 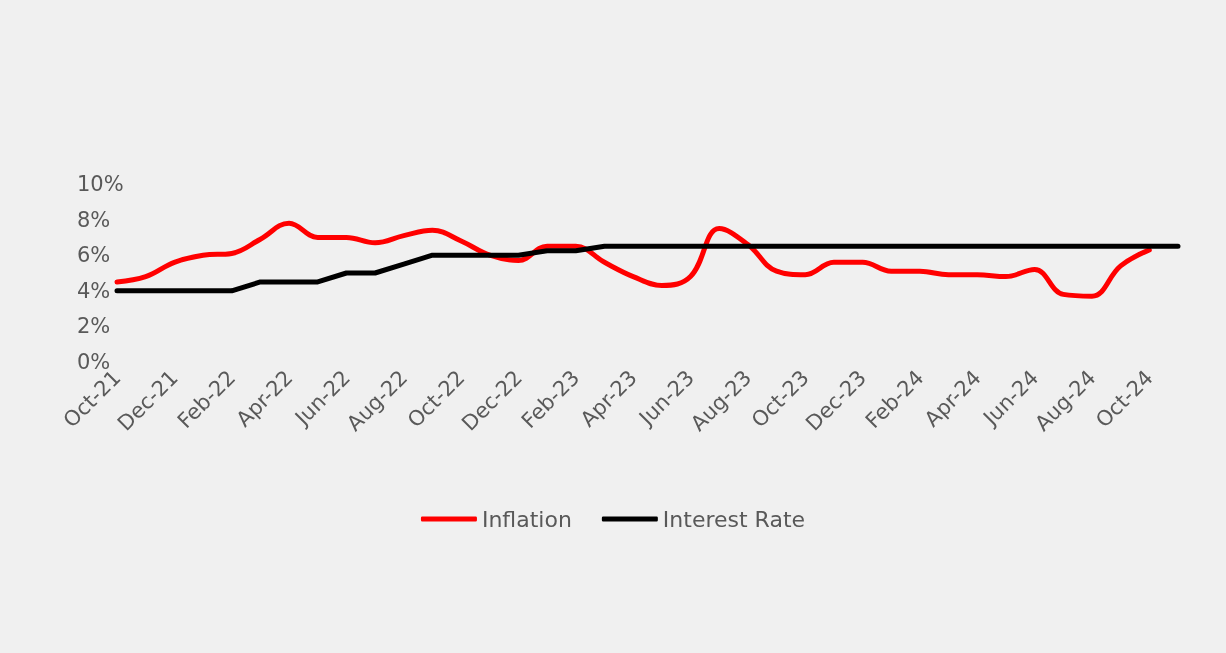 What do you see at coordinates (734, 519) in the screenshot?
I see `legend-label: Interest Rate` at bounding box center [734, 519].